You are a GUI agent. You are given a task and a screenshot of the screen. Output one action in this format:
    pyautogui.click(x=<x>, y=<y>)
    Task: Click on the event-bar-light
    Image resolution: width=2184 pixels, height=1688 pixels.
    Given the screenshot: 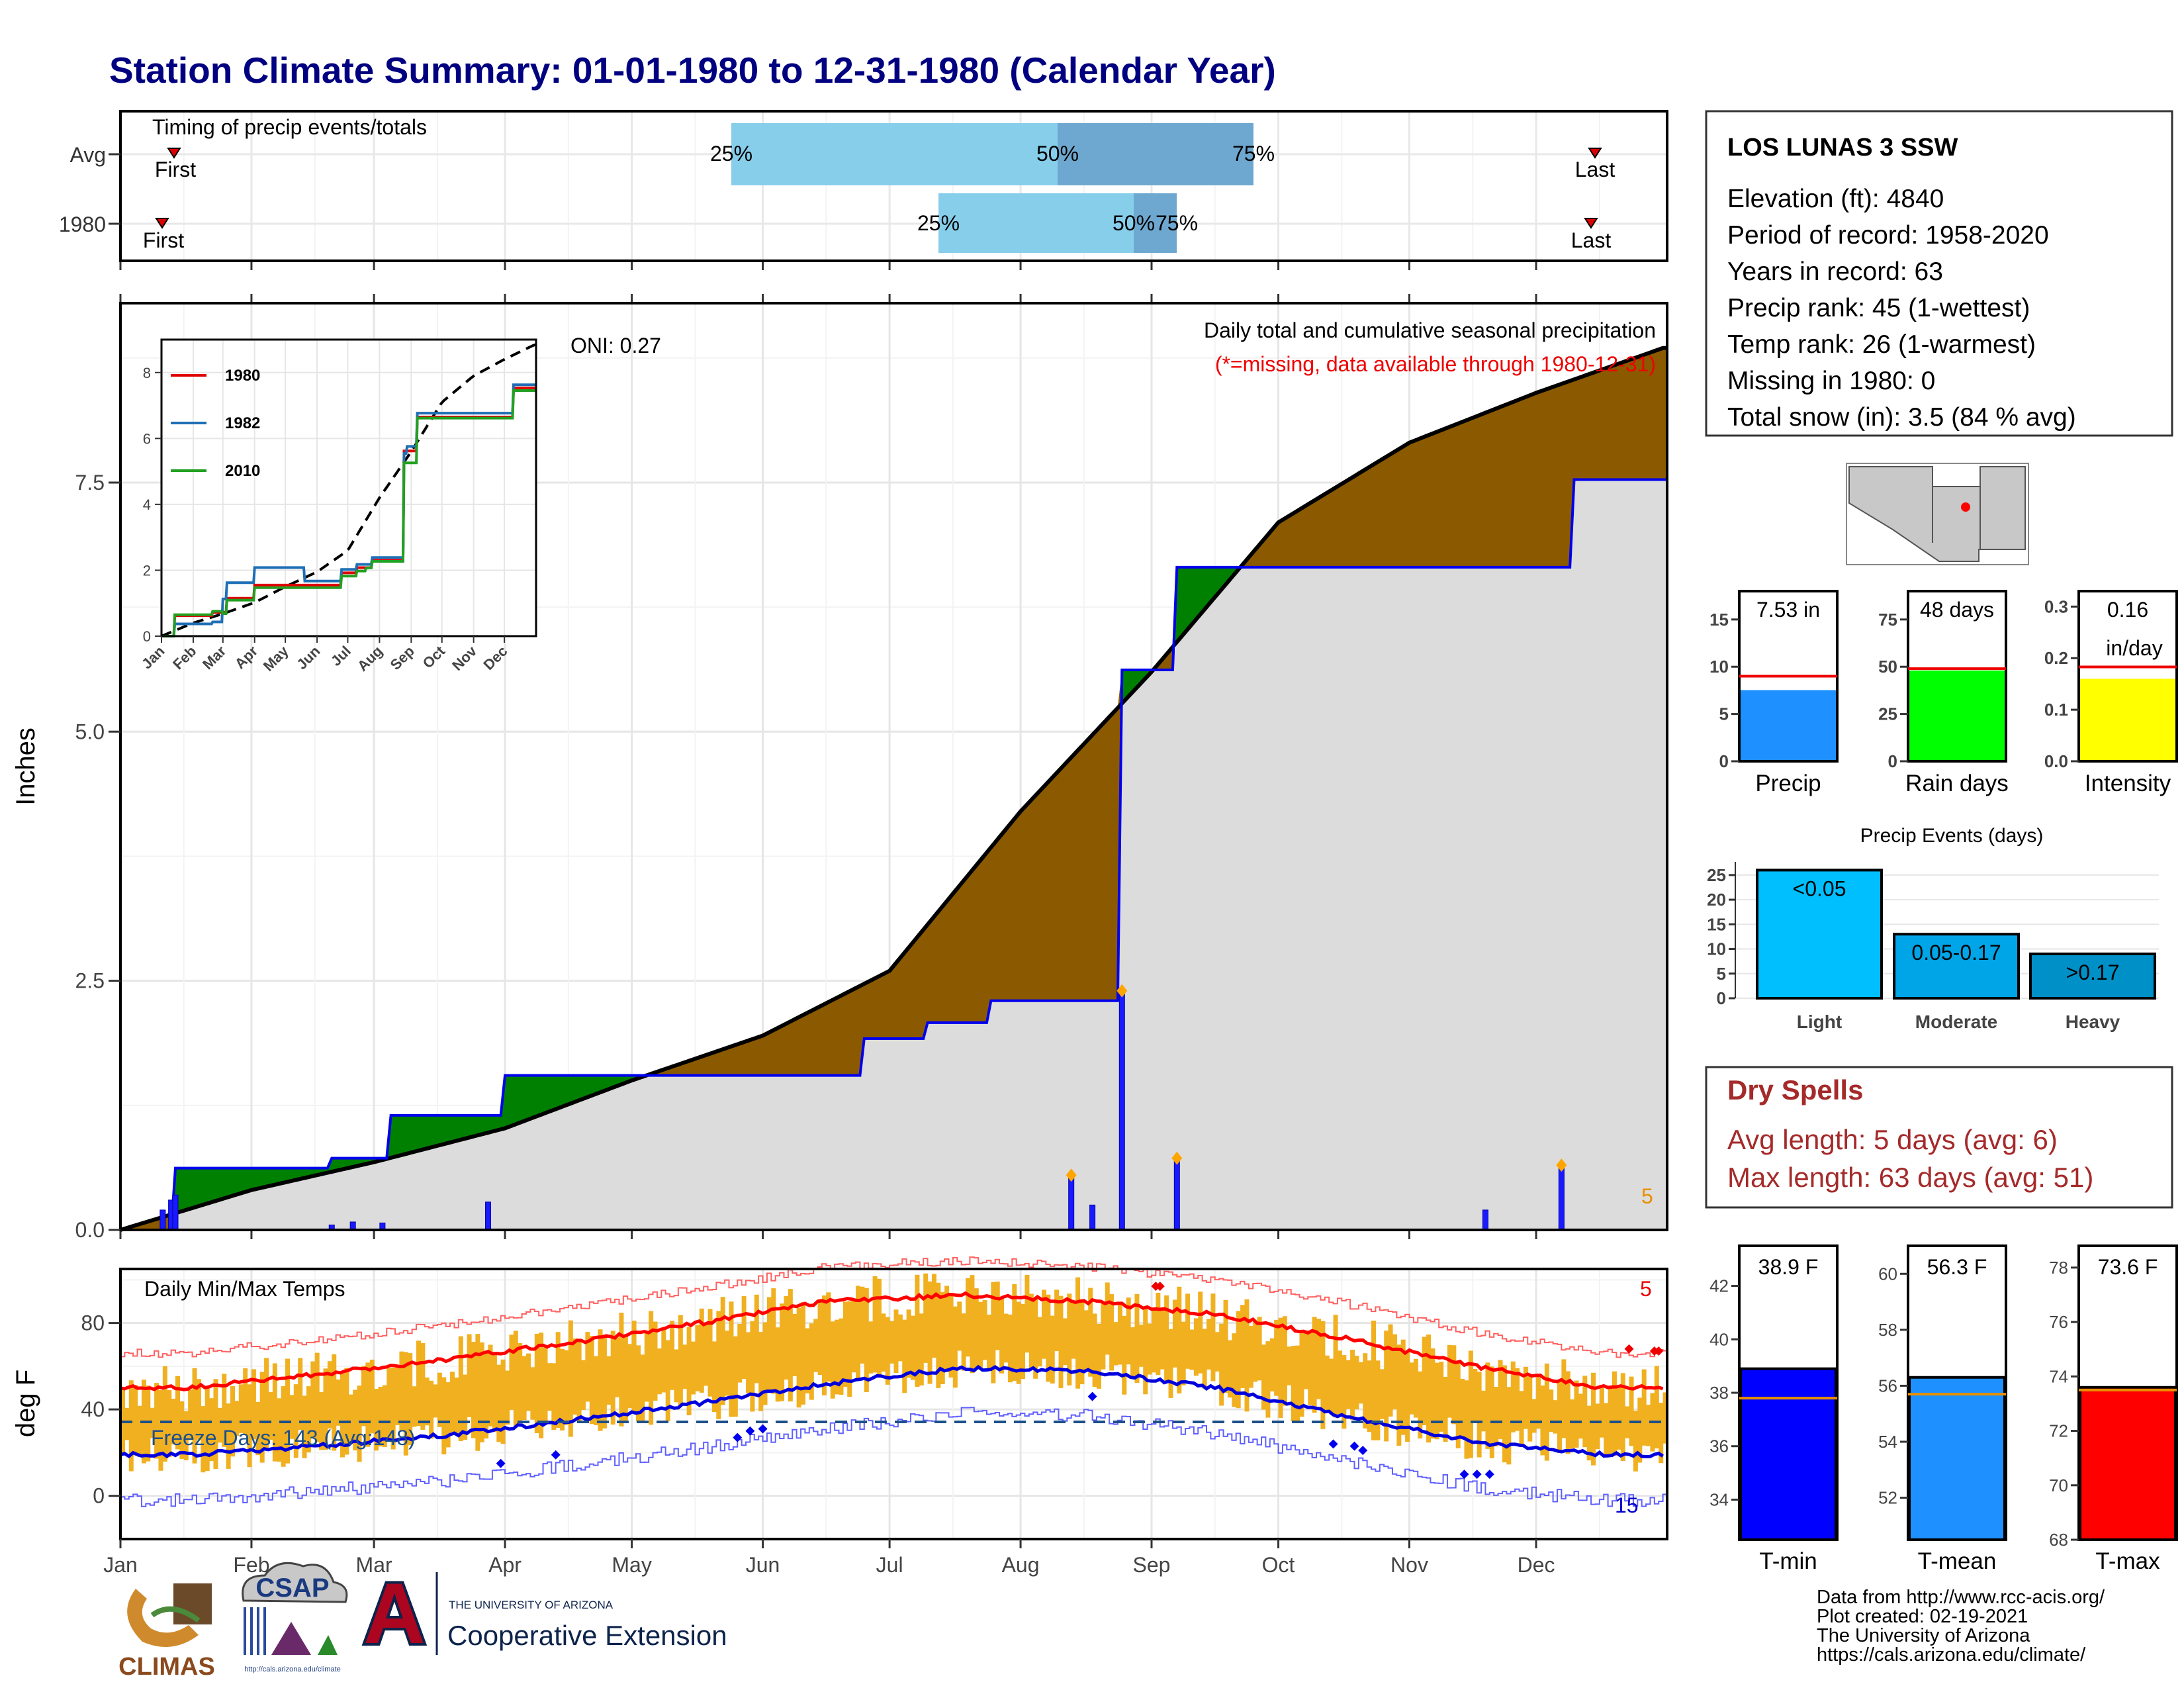 What is the action you would take?
    pyautogui.click(x=1820, y=934)
    